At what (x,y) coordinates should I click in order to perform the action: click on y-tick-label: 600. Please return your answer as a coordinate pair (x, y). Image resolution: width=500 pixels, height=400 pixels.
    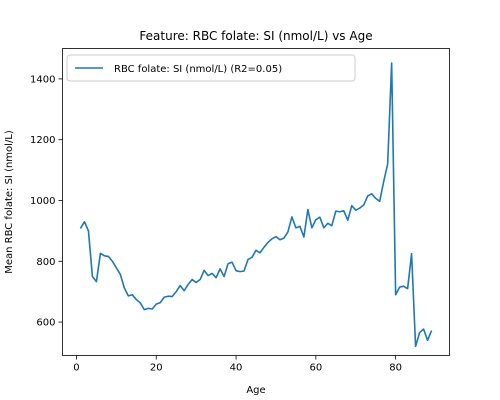
    Looking at the image, I should click on (45, 323).